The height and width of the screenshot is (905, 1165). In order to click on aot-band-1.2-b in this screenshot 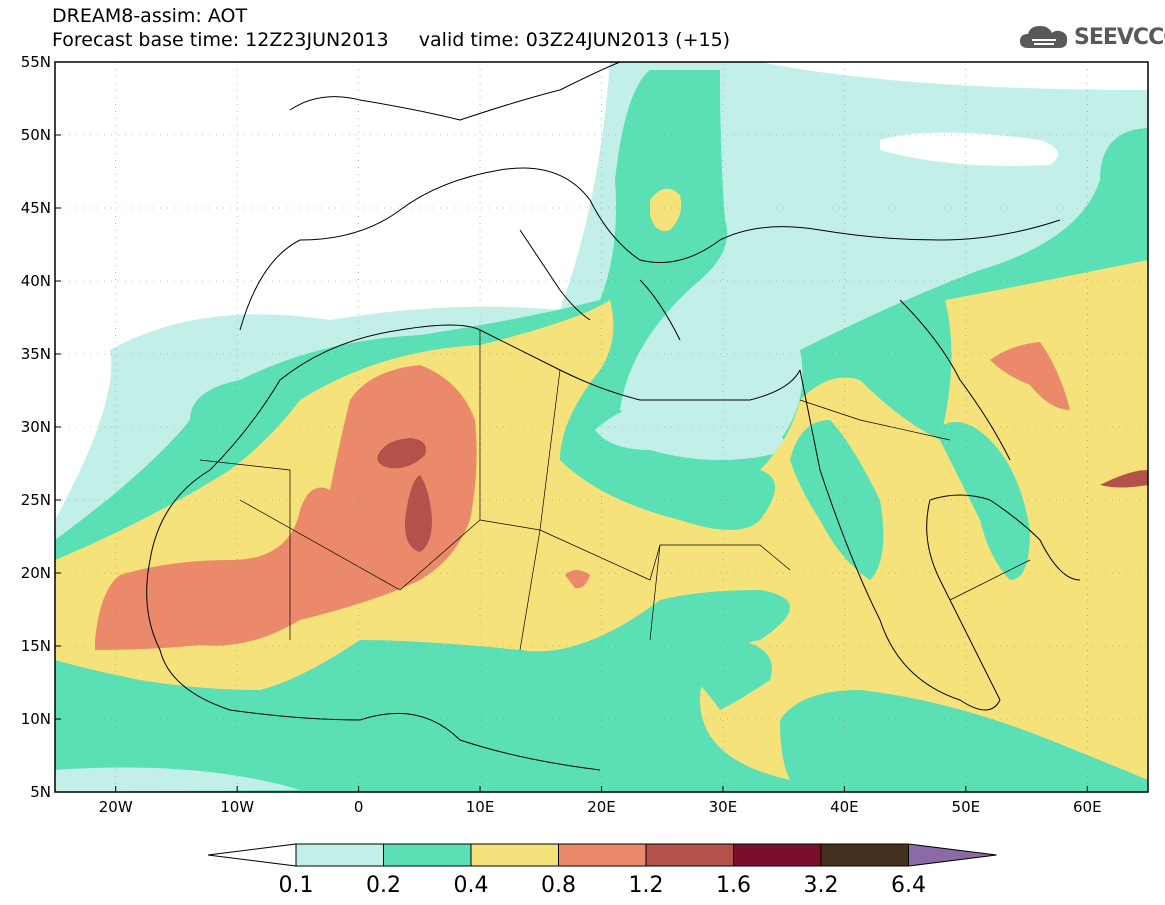, I will do `click(418, 513)`.